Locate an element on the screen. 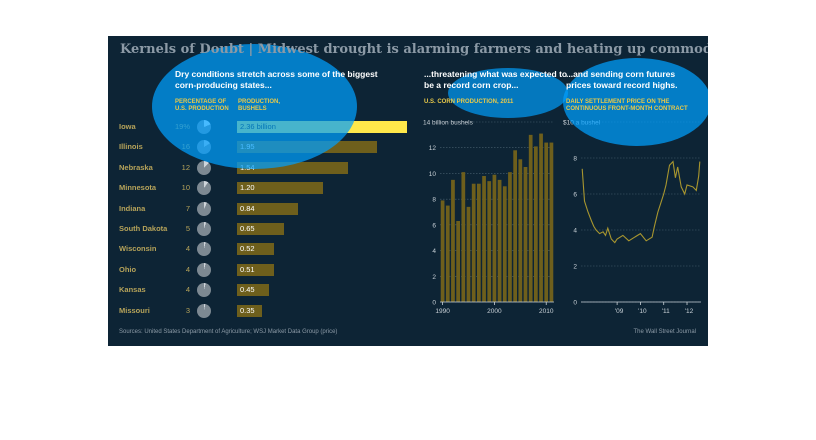 The width and height of the screenshot is (816, 440). corn-production-chart: 0 2 4 6 8 10 12 14 billion bushels 1990 2000 2010 is located at coordinates (488, 217).